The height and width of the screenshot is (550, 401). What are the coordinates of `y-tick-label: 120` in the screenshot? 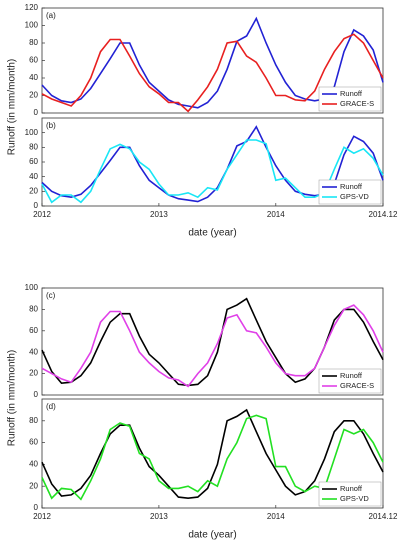 It's located at (32, 7).